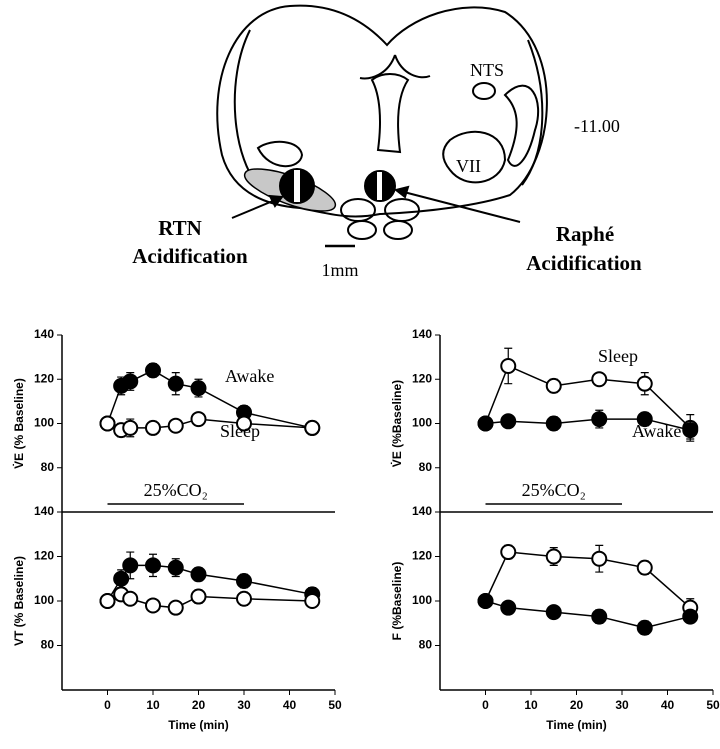 Image resolution: width=720 pixels, height=749 pixels. I want to click on rtn-label: RTN, so click(180, 228).